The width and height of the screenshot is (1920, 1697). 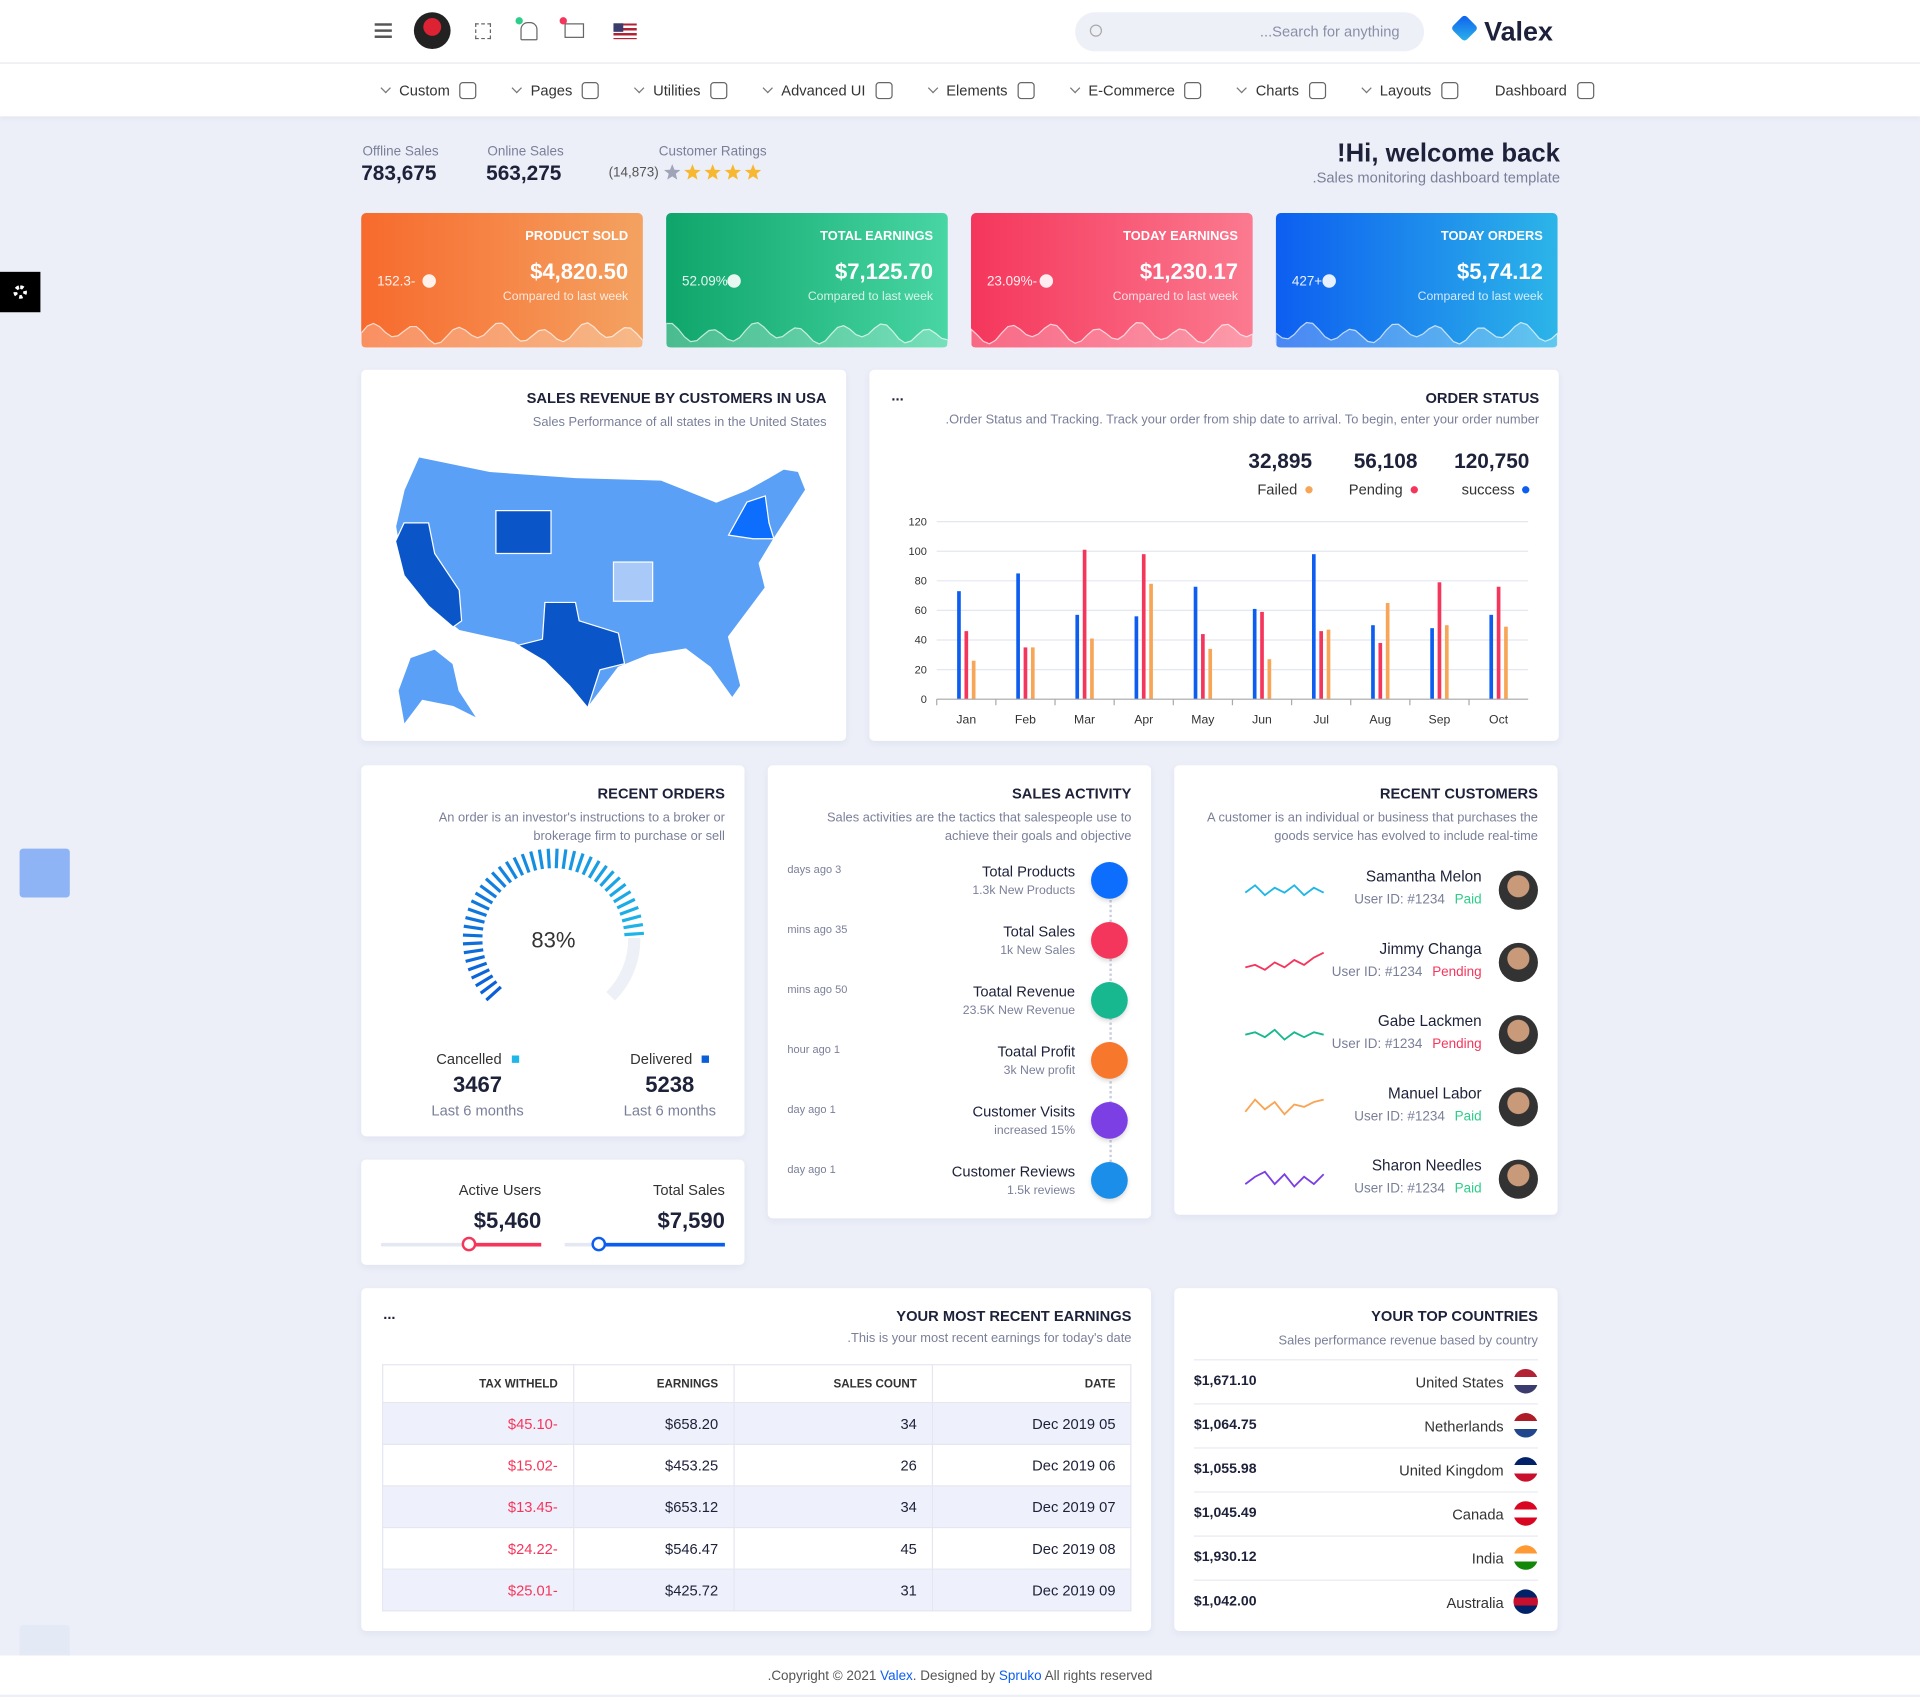 I want to click on nav-item: Advanced UI, so click(x=827, y=90).